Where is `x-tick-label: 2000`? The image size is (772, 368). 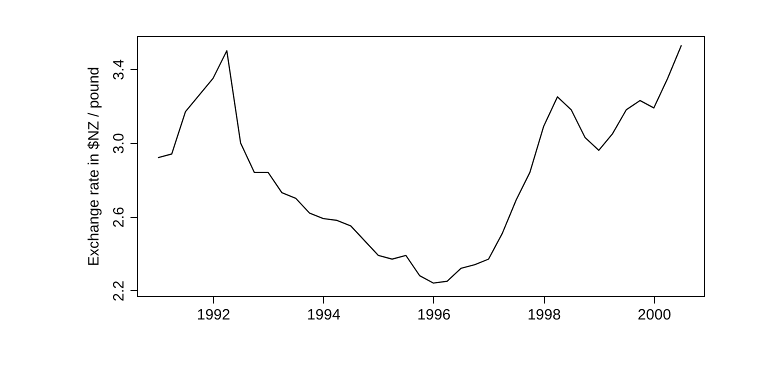
x-tick-label: 2000 is located at coordinates (655, 315).